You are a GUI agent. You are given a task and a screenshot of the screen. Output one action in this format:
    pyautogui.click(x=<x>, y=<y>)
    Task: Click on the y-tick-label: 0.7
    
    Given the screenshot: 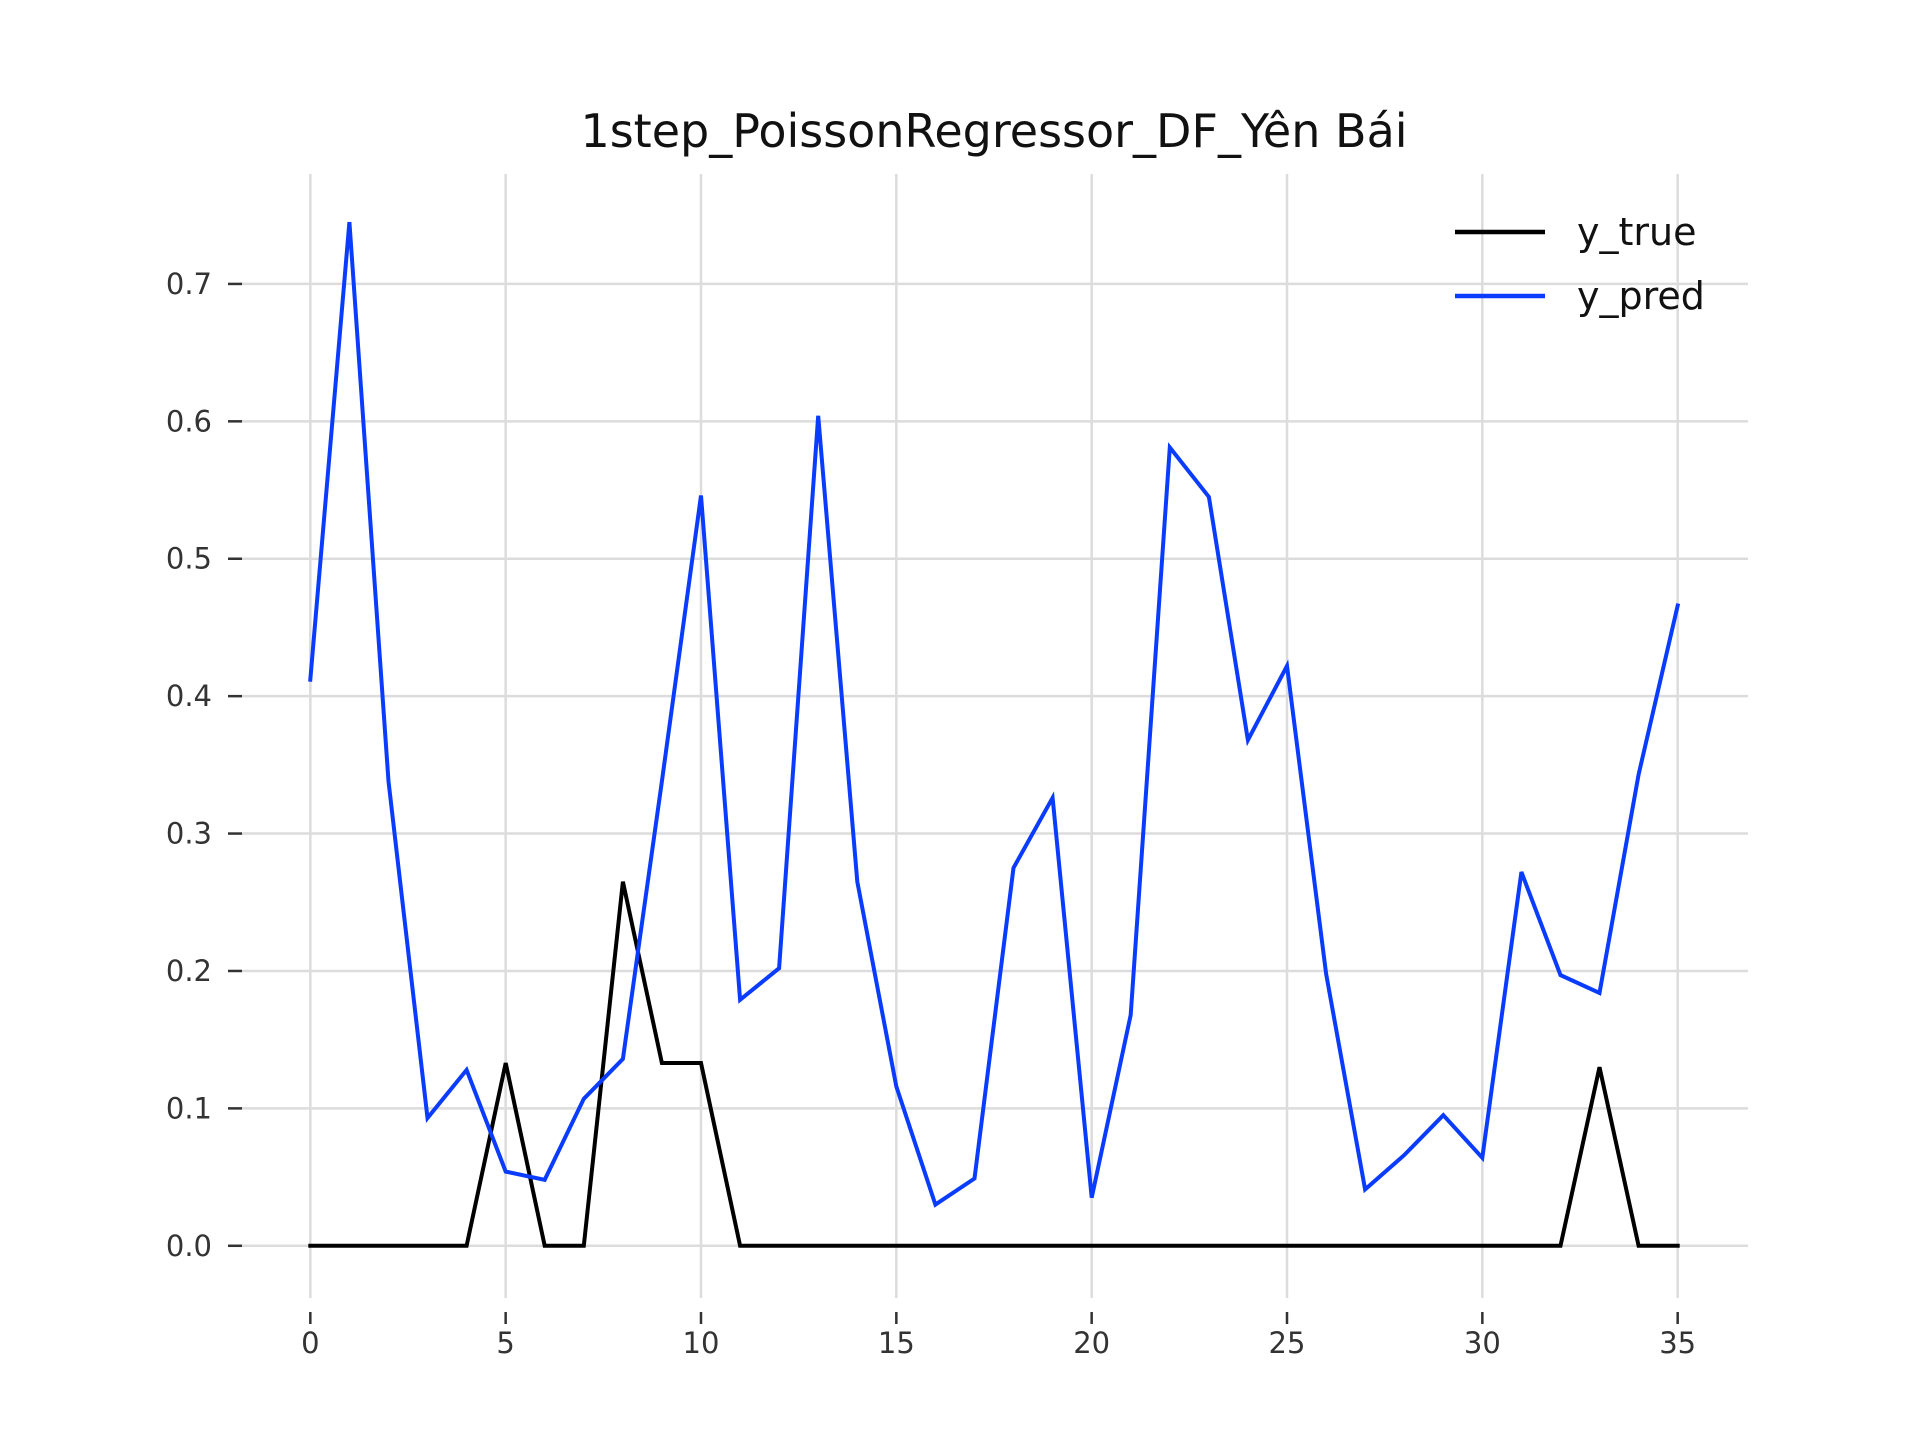 What is the action you would take?
    pyautogui.click(x=189, y=284)
    